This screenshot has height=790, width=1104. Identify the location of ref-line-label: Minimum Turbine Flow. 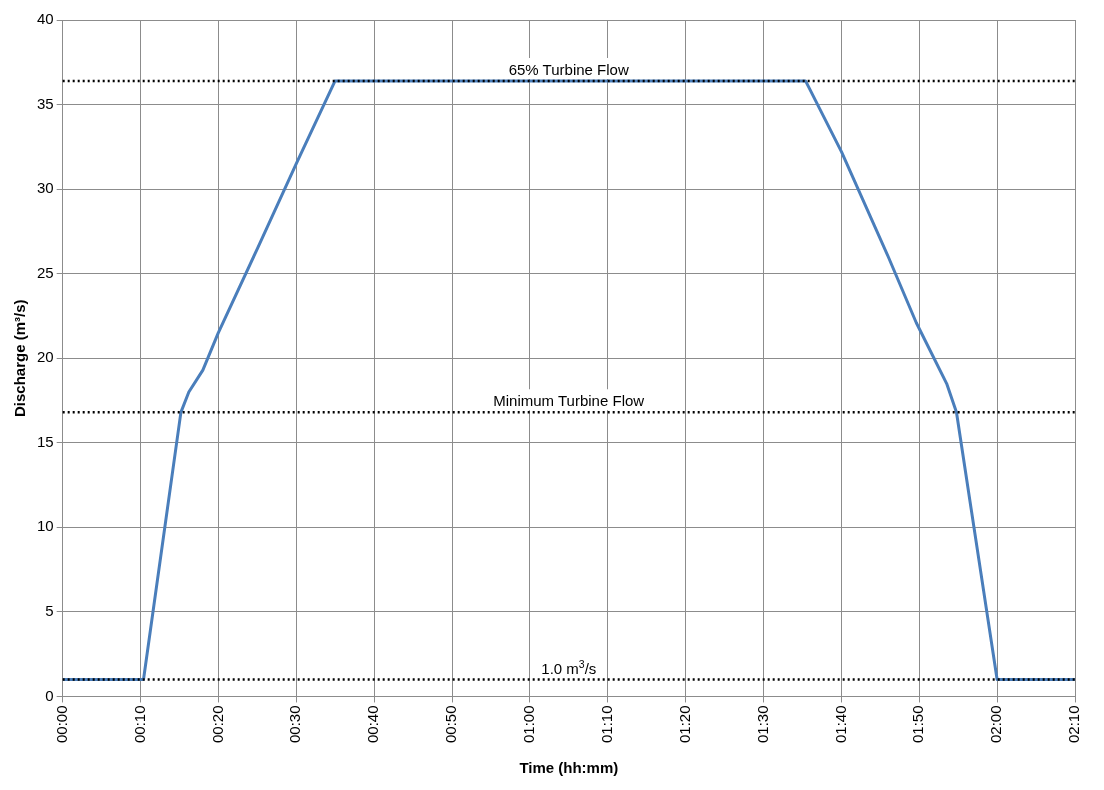
(569, 401).